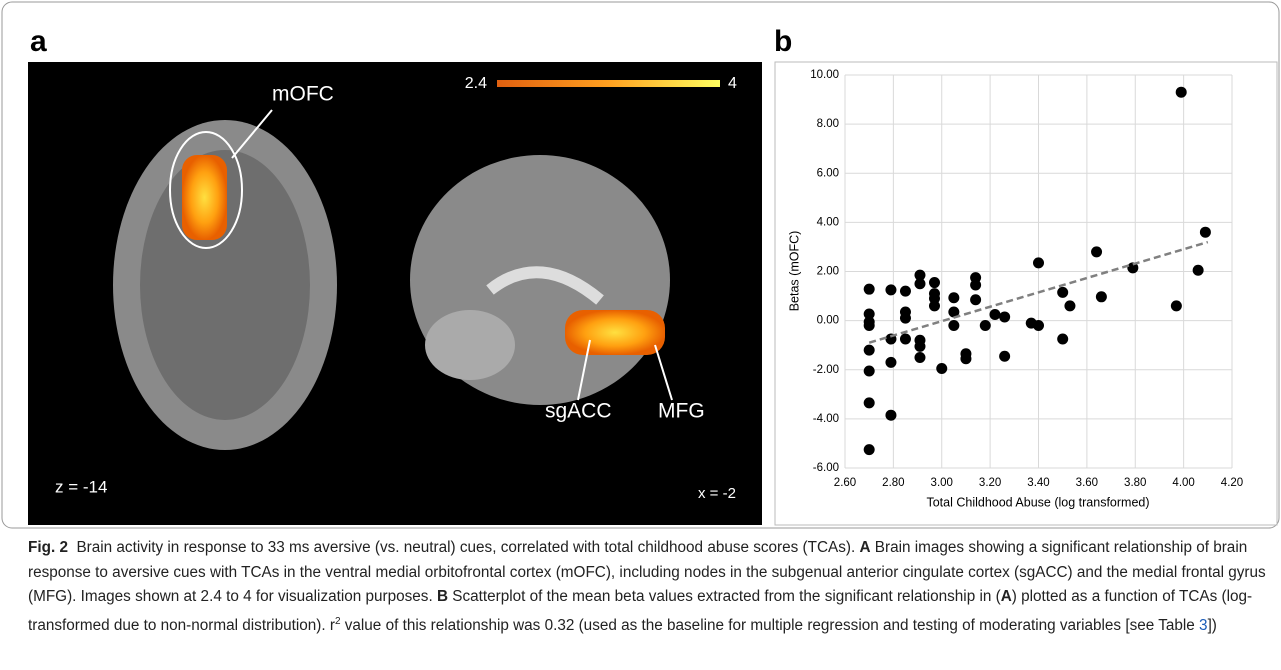 The height and width of the screenshot is (670, 1281). I want to click on cerebellum, so click(470, 345).